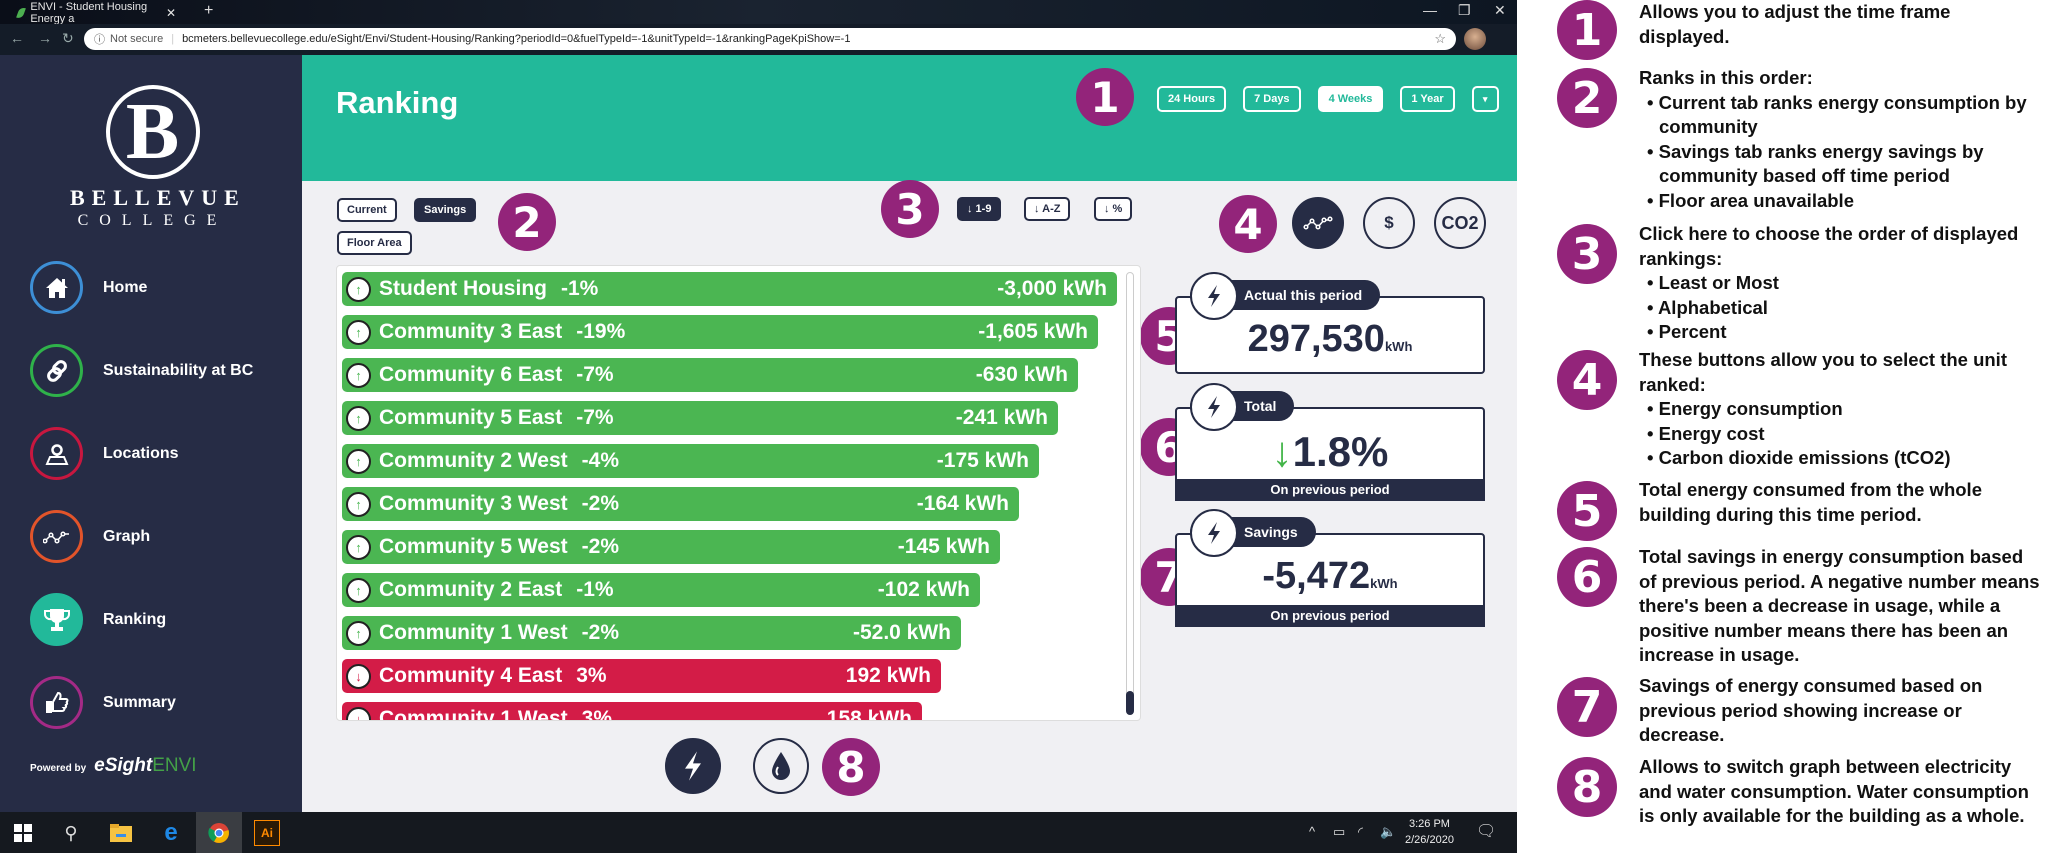  I want to click on sort-alpha-button: ↓ A-Z, so click(1047, 209).